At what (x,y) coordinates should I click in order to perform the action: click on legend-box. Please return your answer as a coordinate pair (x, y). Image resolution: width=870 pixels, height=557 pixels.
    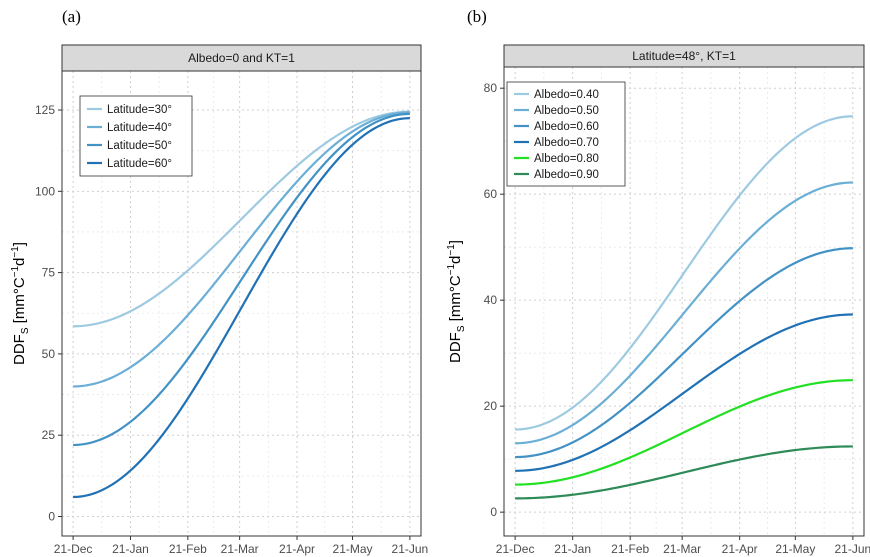
    Looking at the image, I should click on (566, 134).